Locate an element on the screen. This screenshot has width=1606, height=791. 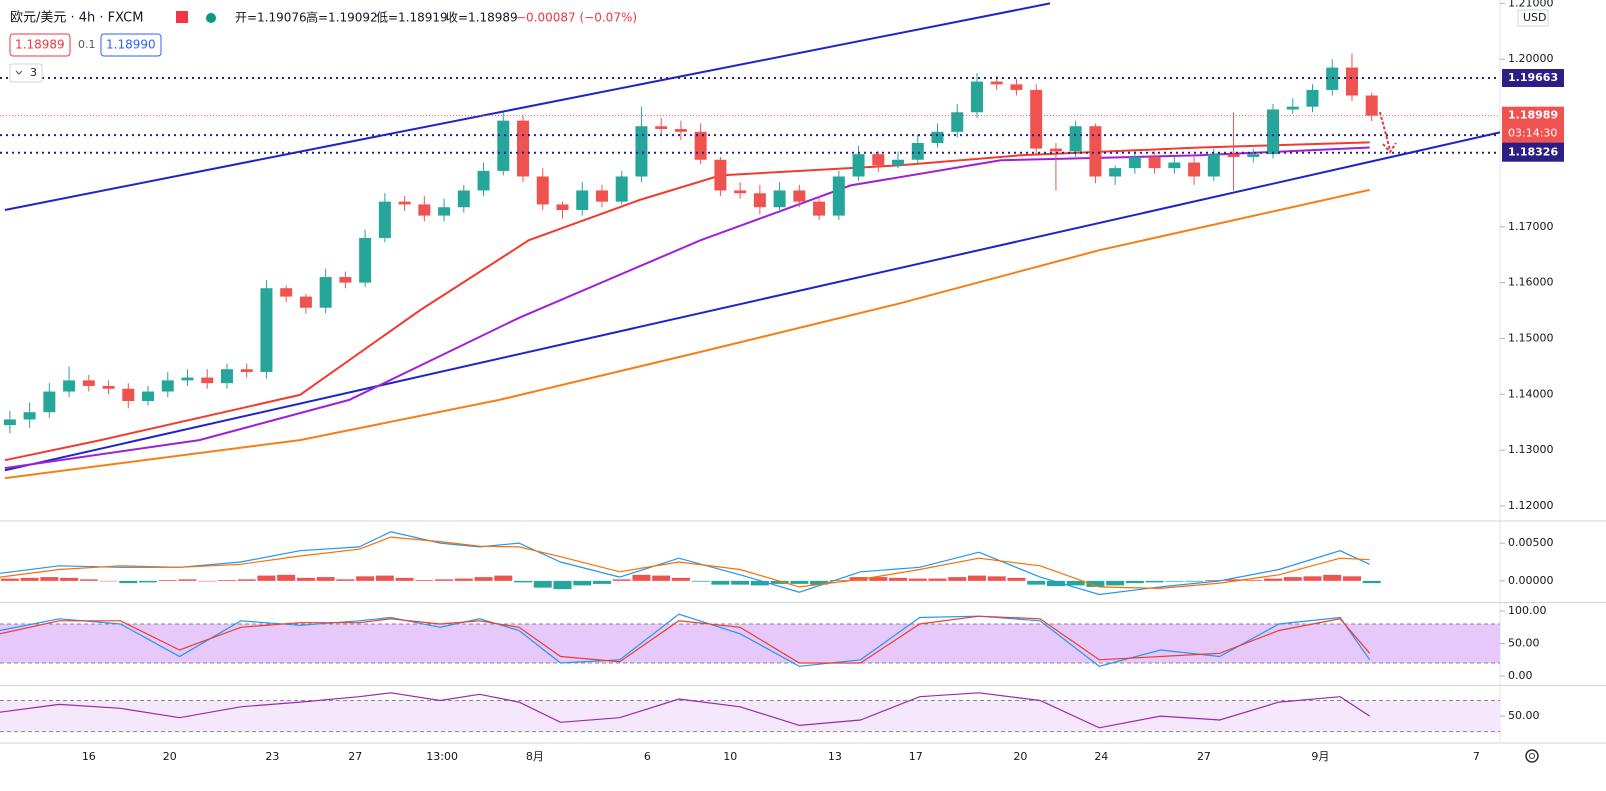
y-tick-label: 100.00 is located at coordinates (1527, 610).